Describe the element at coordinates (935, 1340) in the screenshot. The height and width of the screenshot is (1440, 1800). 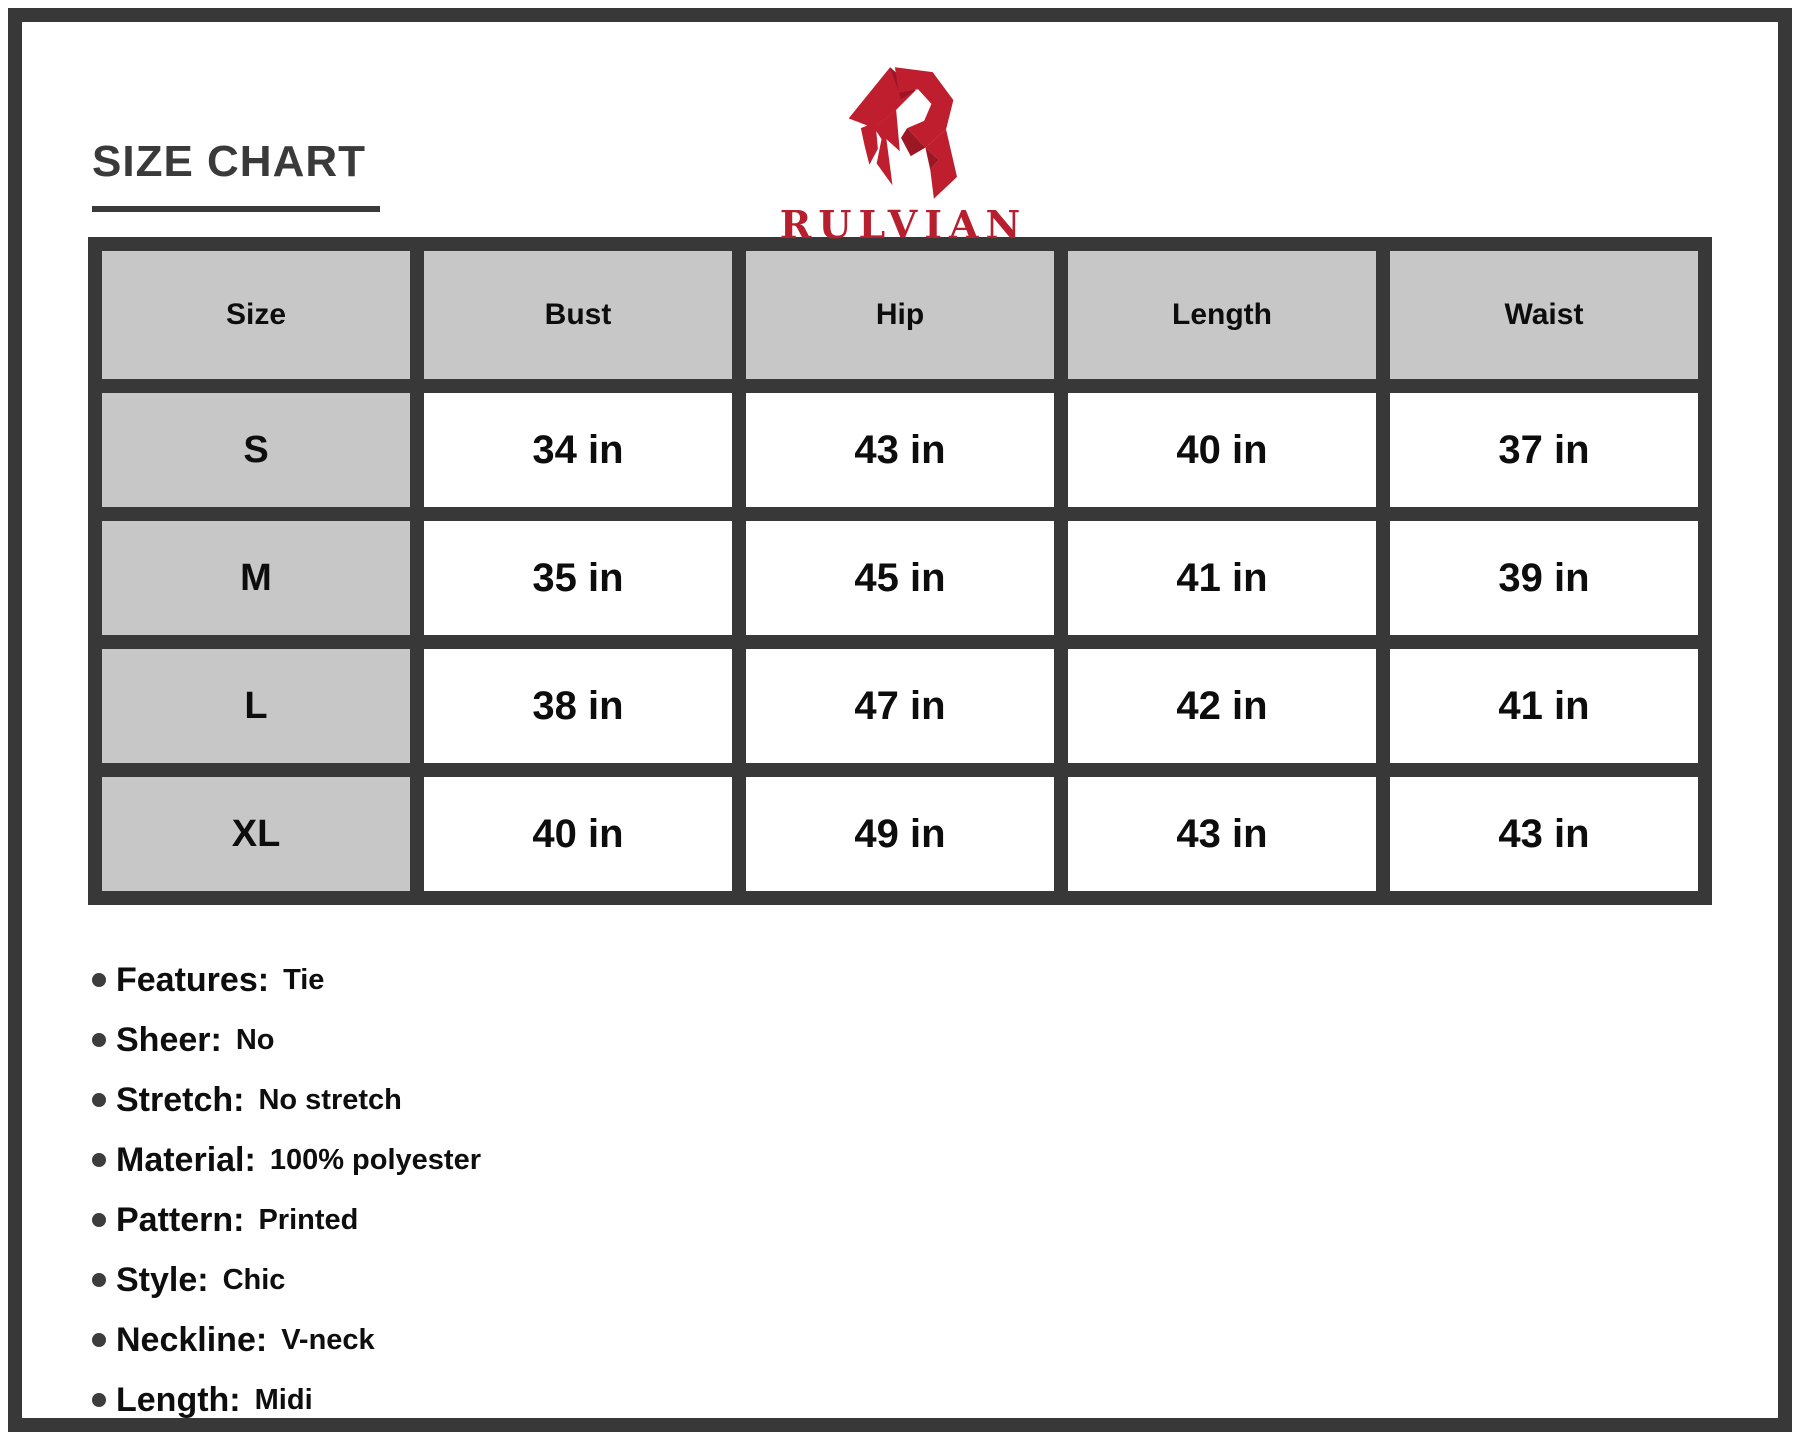
I see `detail-item-neckline: Neckline: V-neck` at that location.